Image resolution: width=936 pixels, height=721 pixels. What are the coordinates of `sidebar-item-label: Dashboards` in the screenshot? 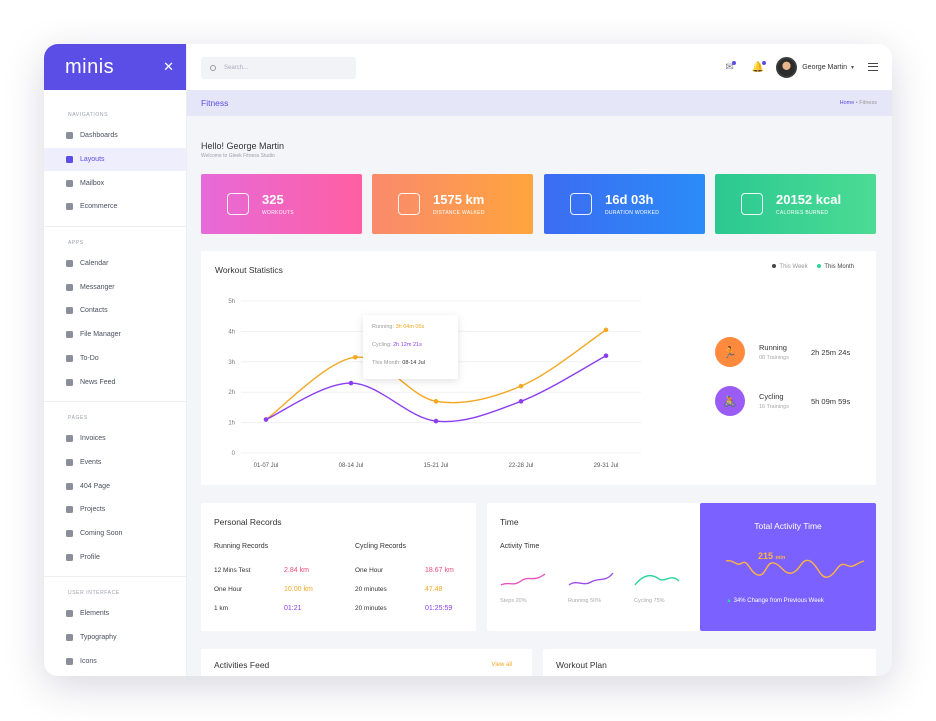 It's located at (99, 136).